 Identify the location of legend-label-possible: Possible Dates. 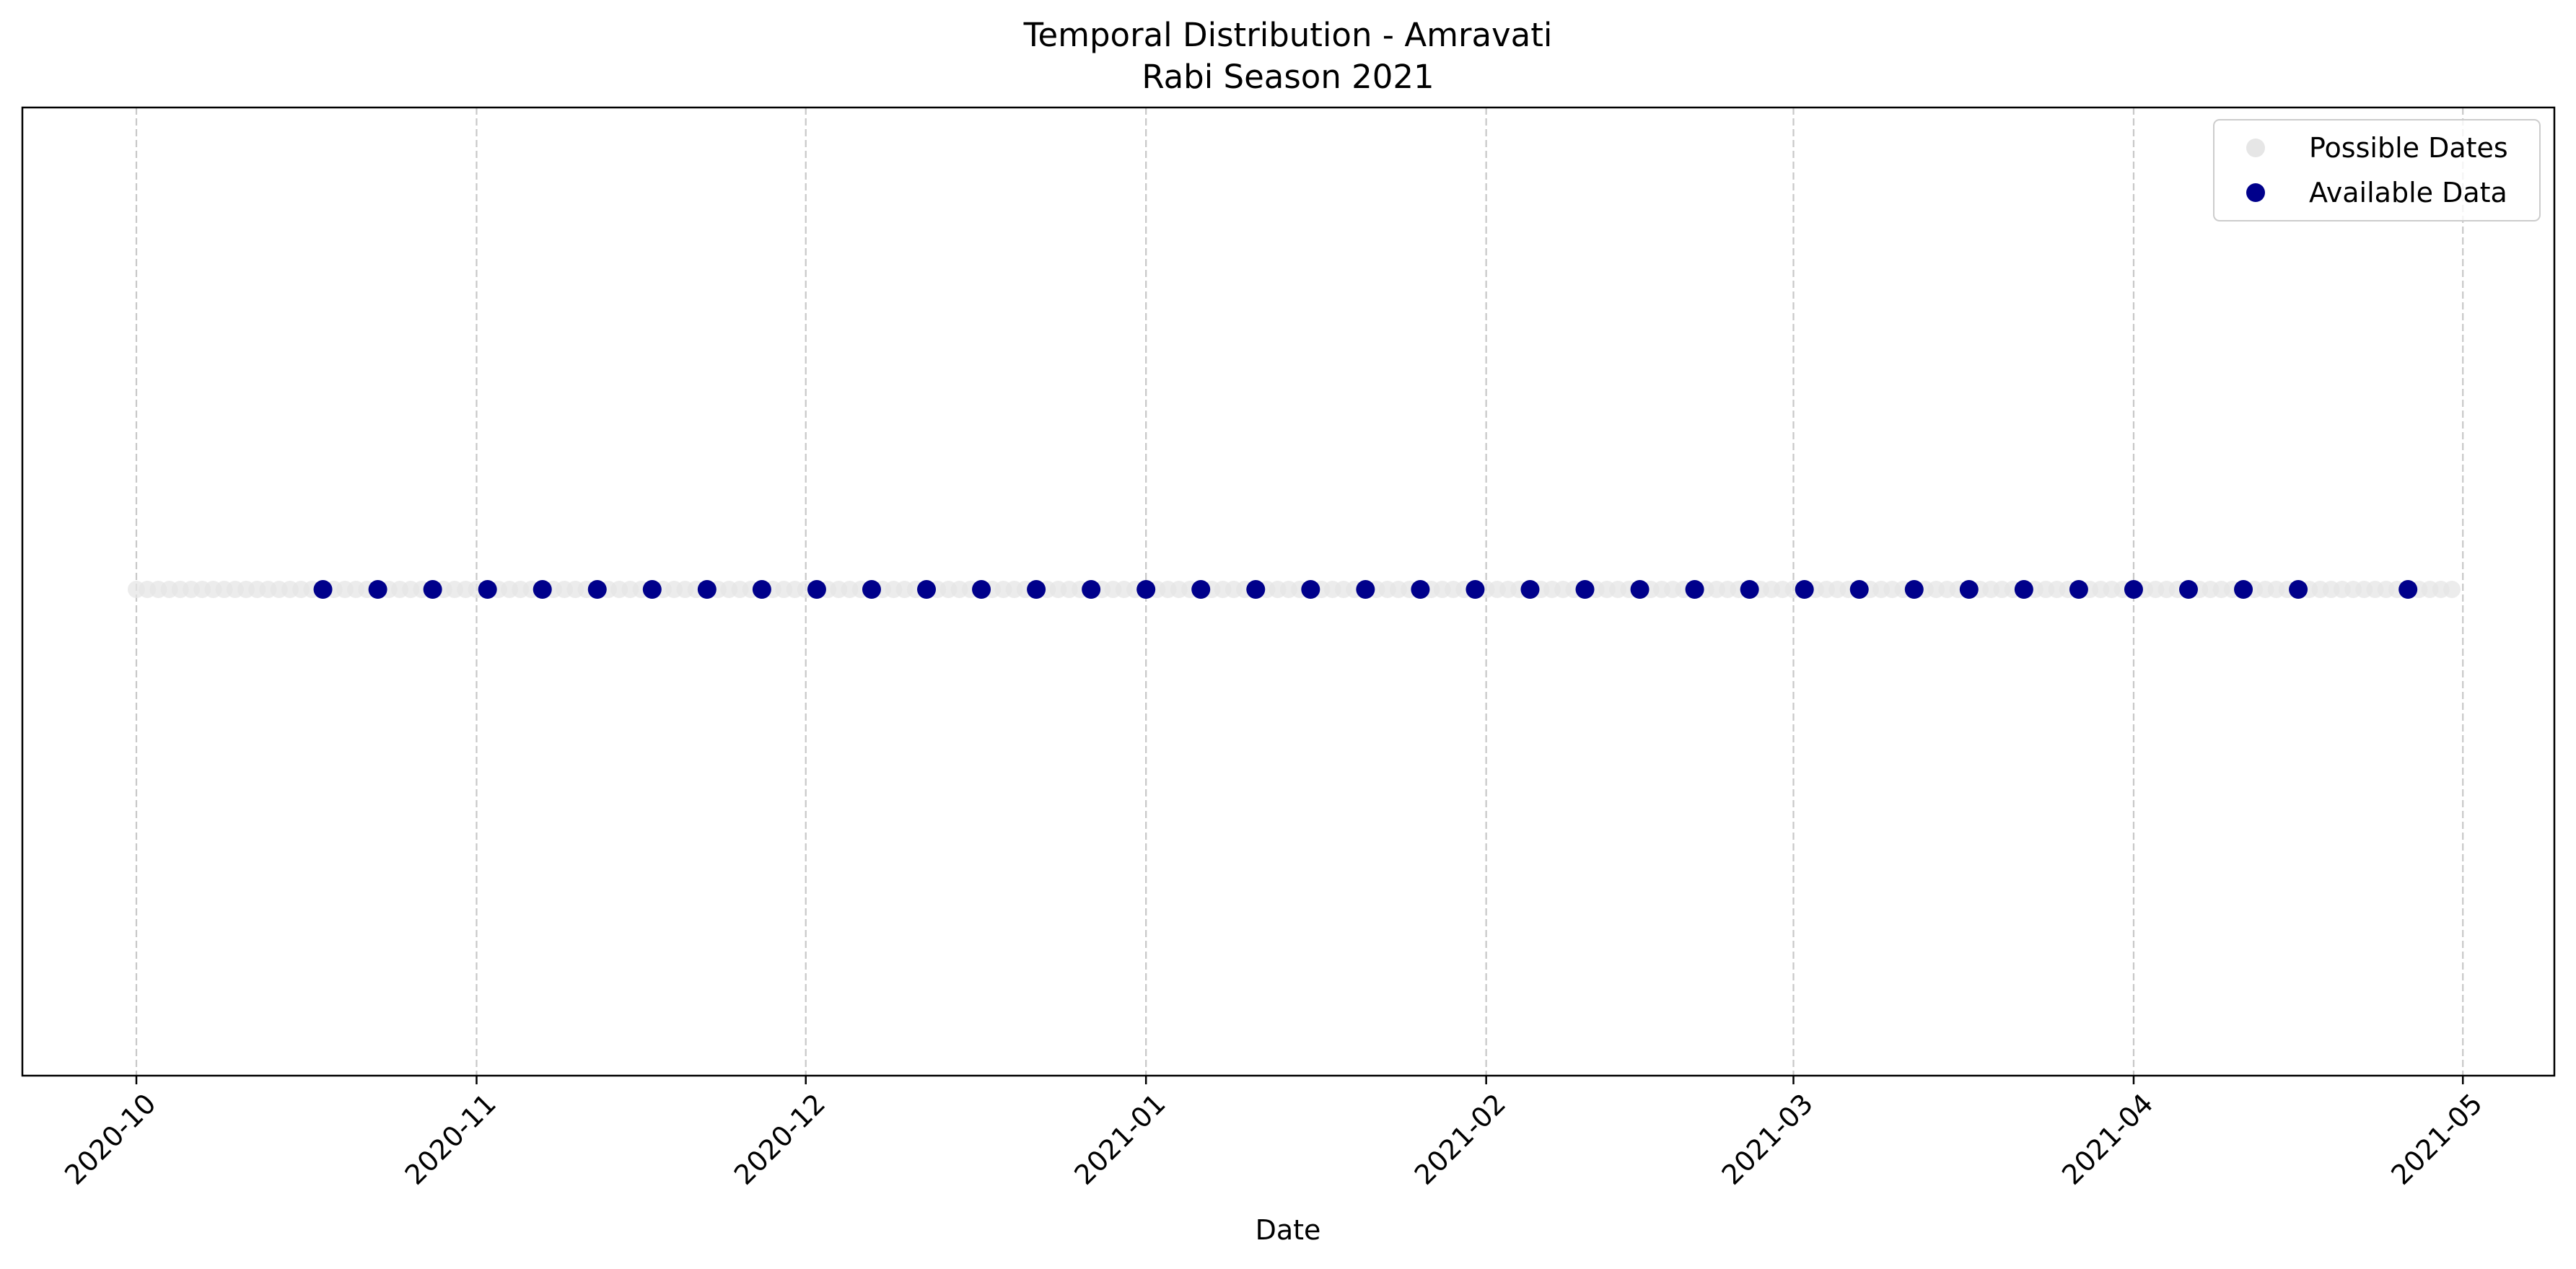
(2408, 148).